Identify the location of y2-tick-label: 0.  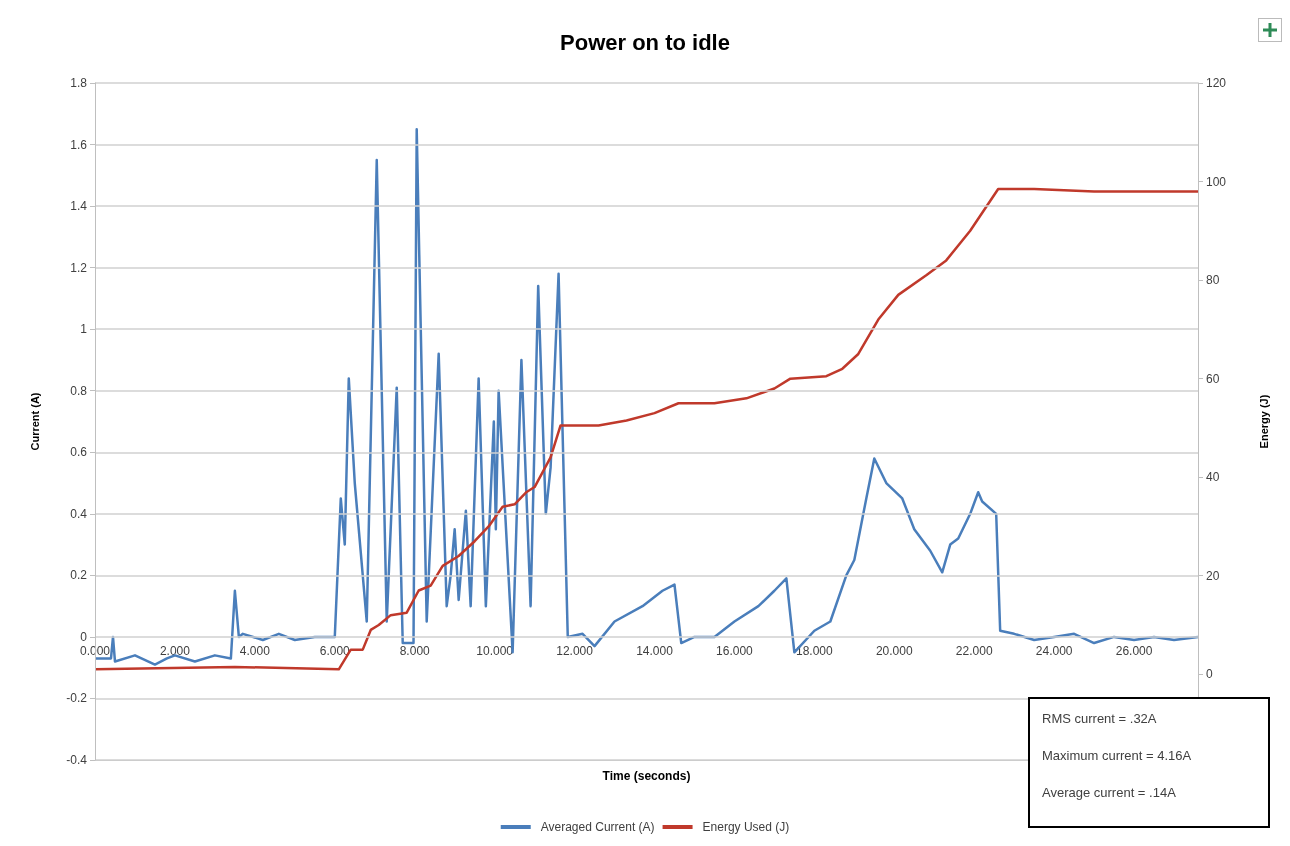
(1209, 674).